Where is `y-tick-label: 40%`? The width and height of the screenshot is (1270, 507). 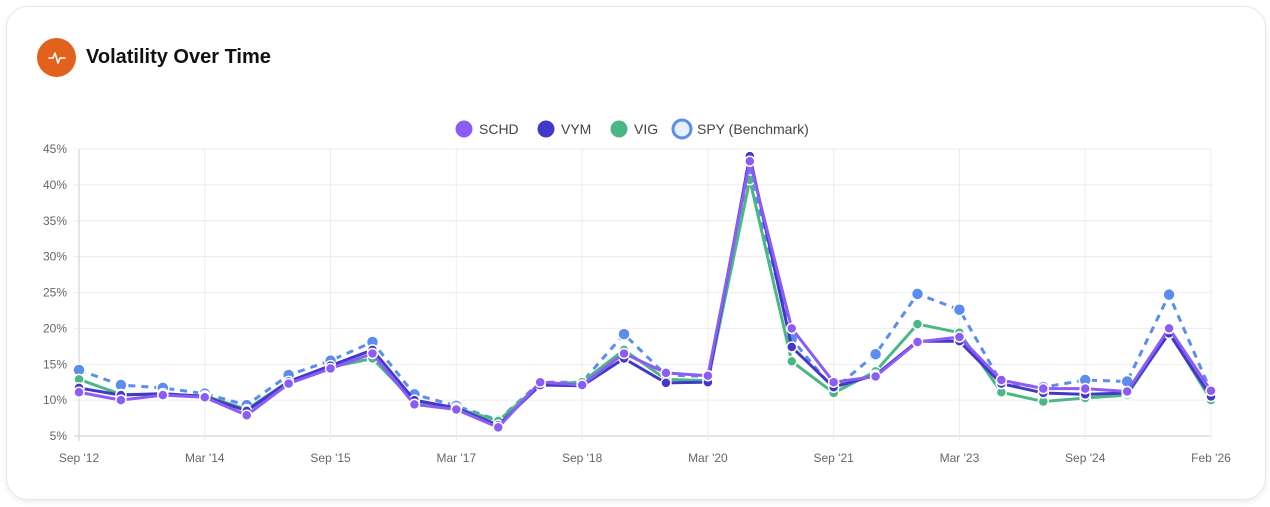 y-tick-label: 40% is located at coordinates (55, 185).